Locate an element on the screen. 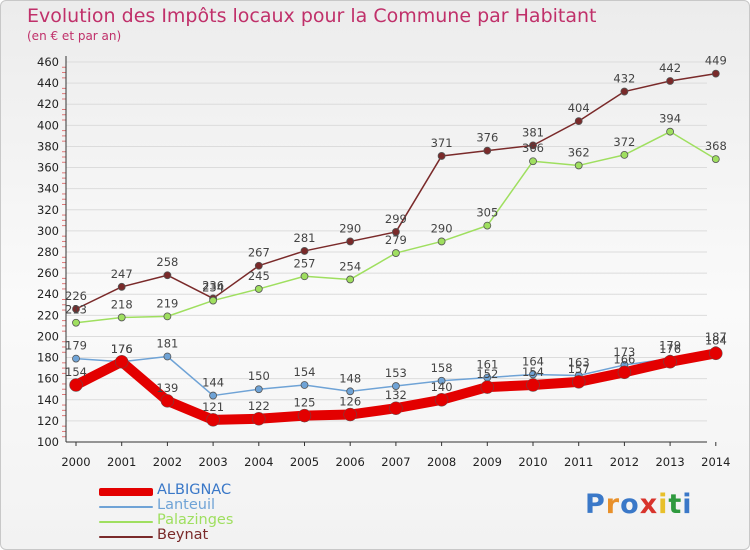  data-label: 226 is located at coordinates (76, 296).